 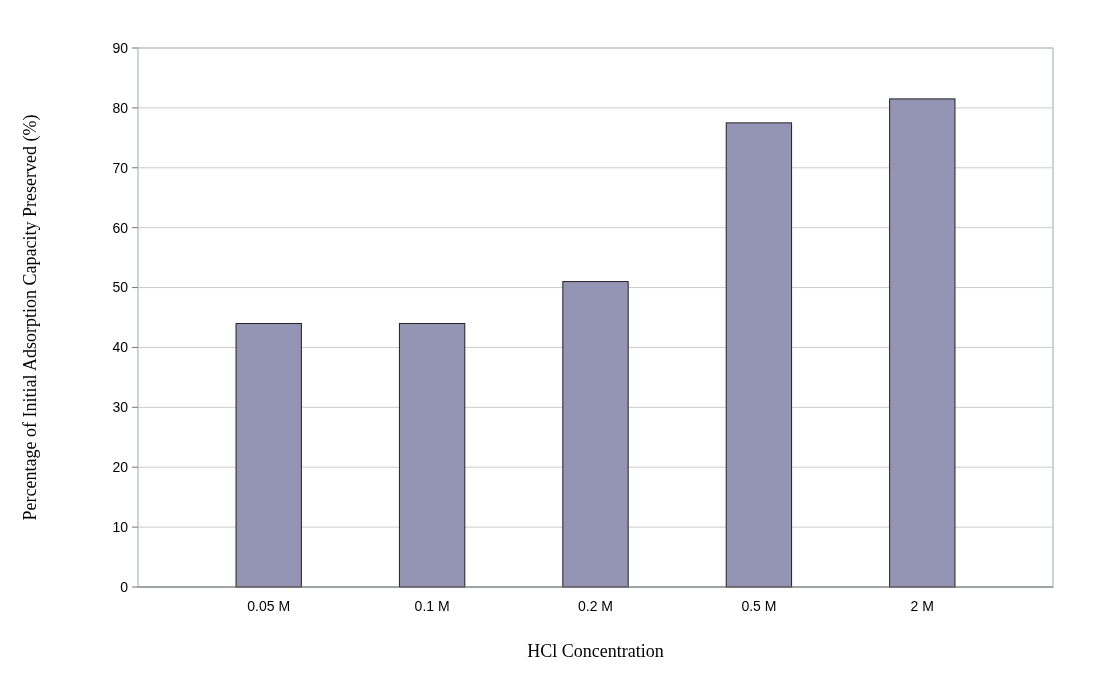 I want to click on x-axis-title: HCl Concentration, so click(x=595, y=651).